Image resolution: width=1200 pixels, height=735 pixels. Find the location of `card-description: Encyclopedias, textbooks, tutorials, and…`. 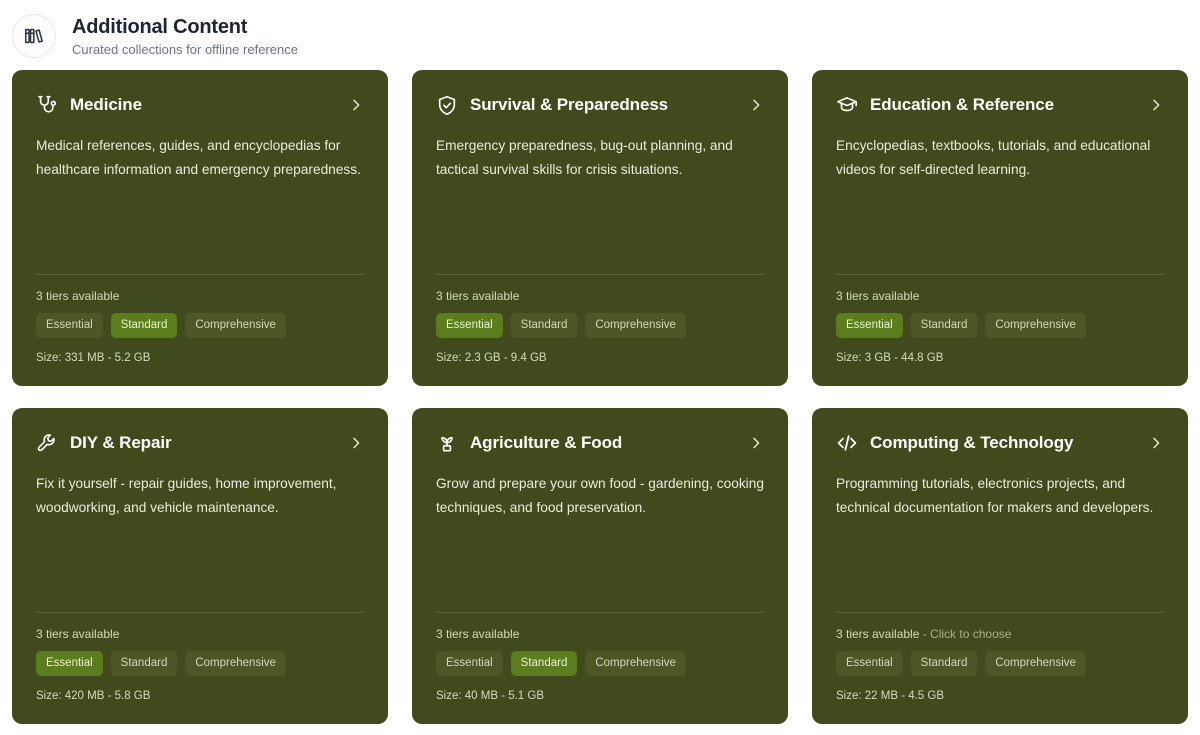

card-description: Encyclopedias, textbooks, tutorials, and… is located at coordinates (993, 157).